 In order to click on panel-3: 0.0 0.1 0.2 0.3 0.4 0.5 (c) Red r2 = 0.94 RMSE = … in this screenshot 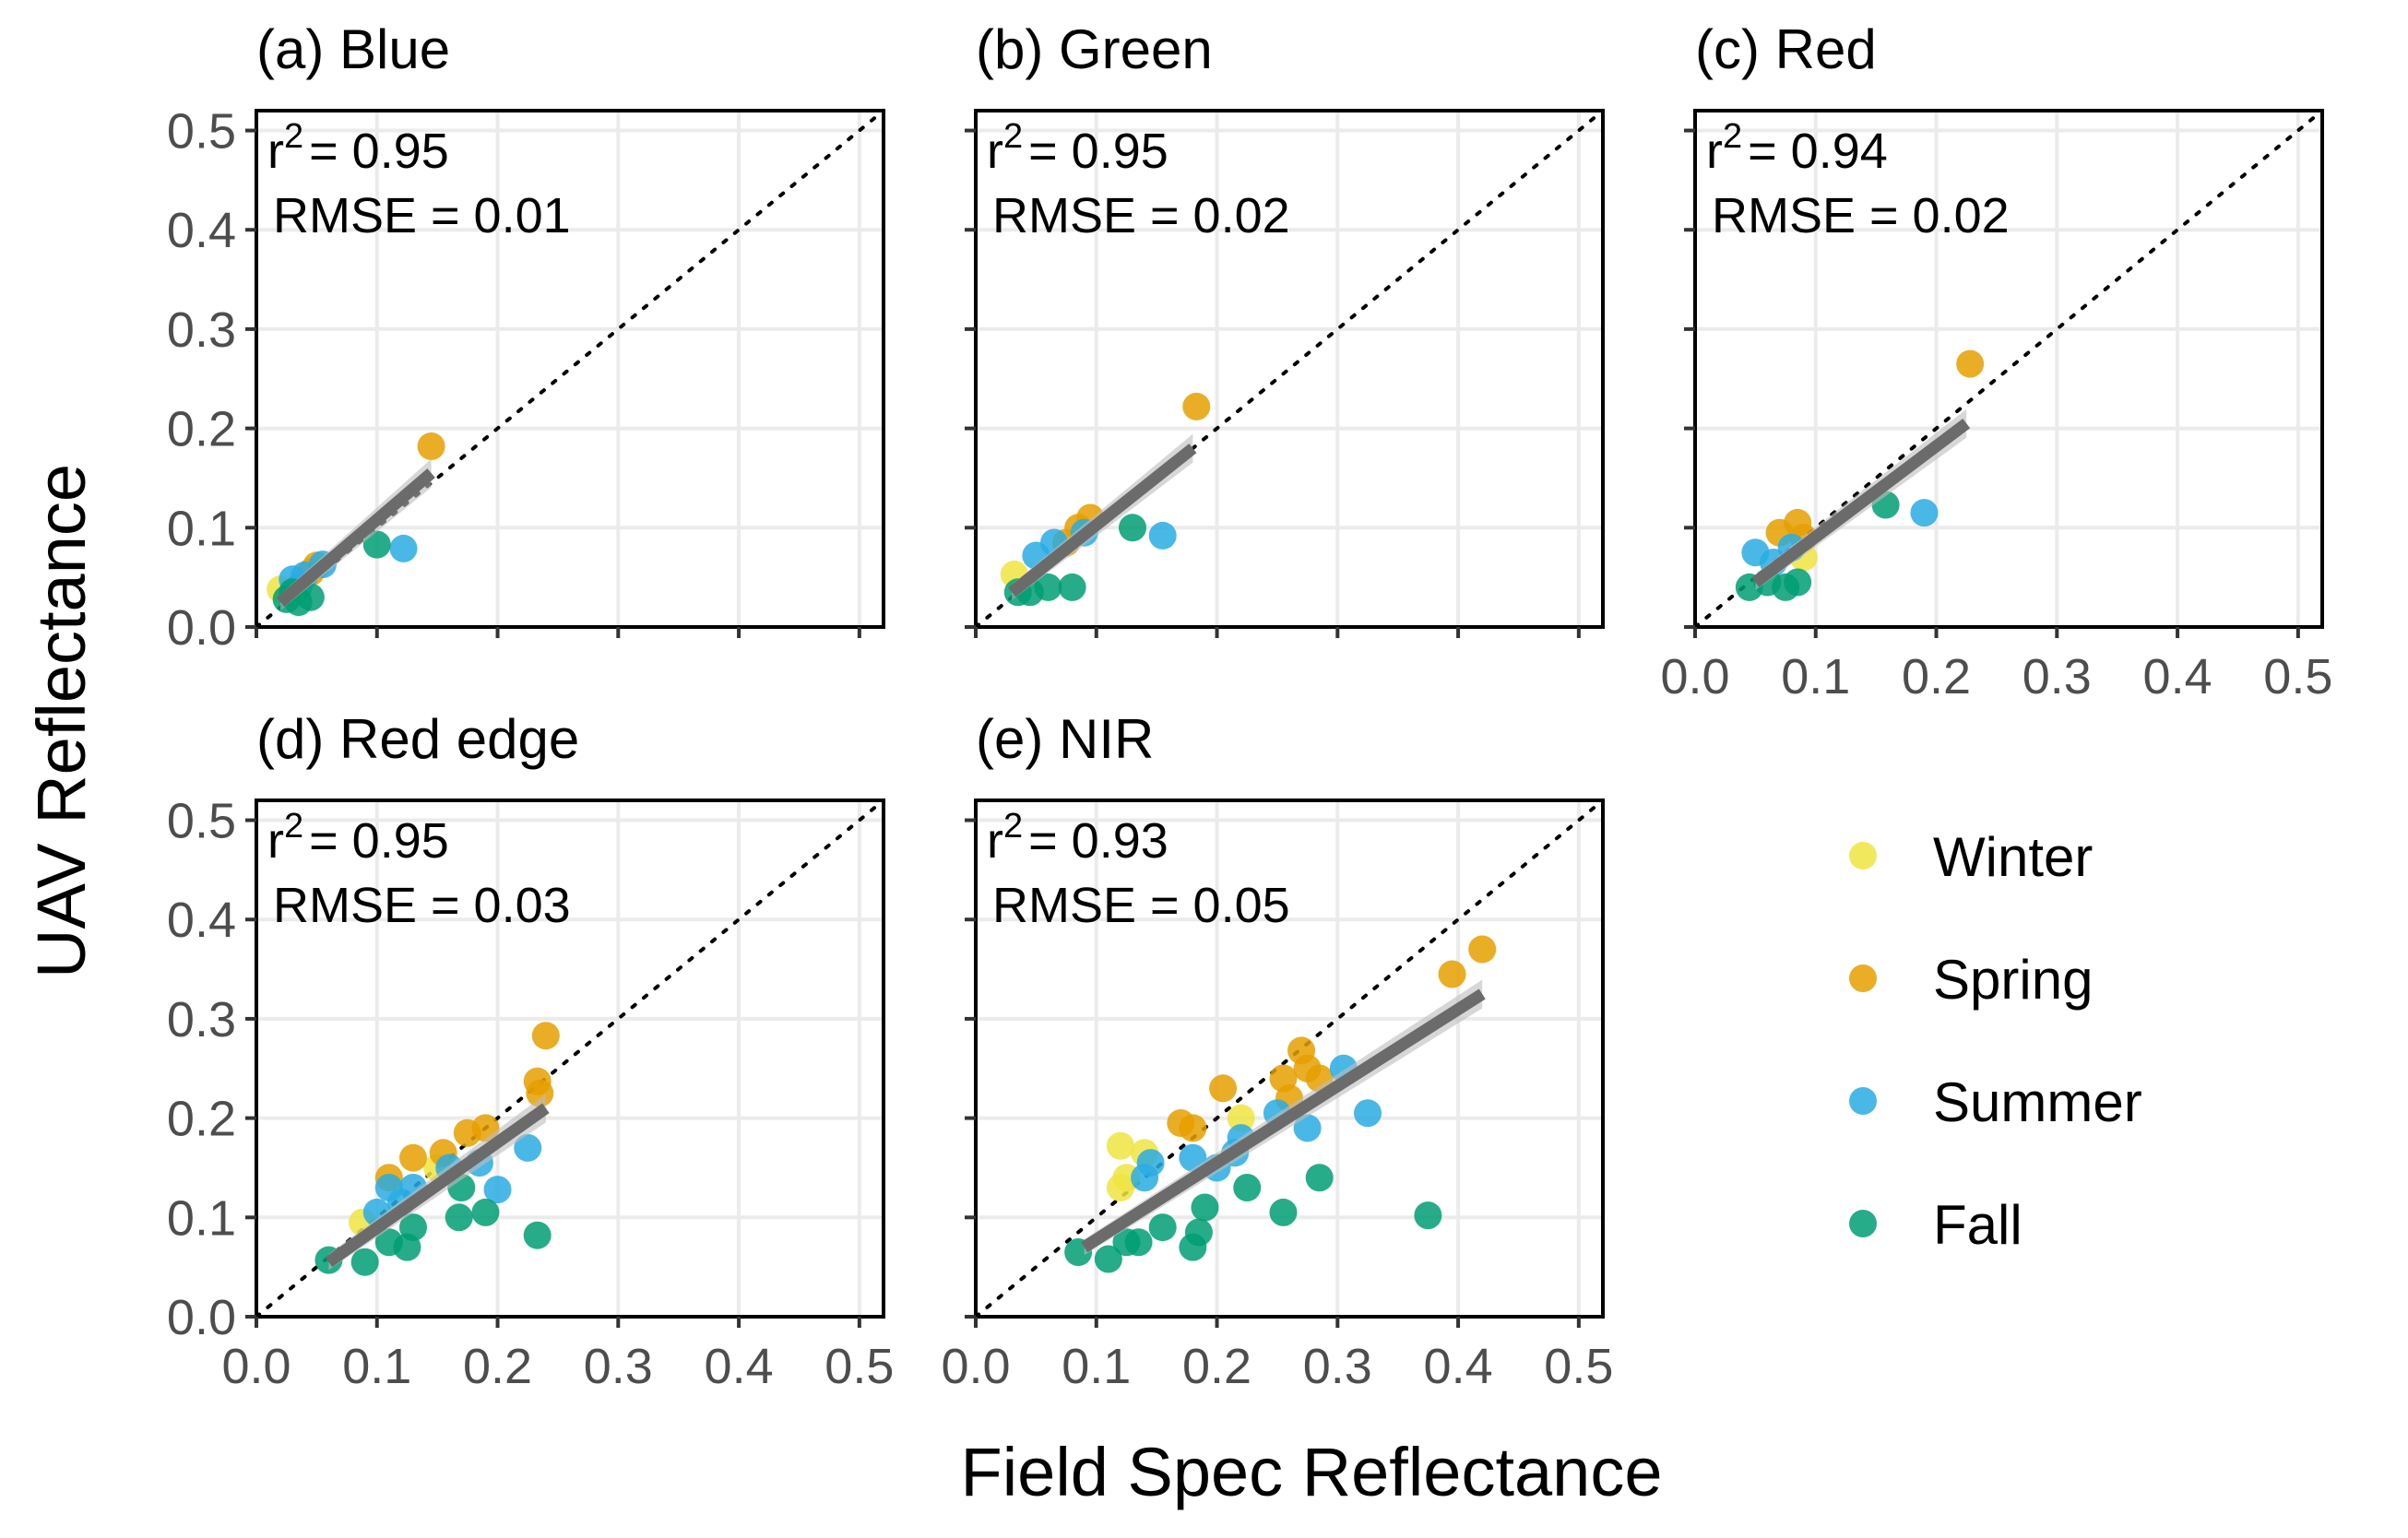, I will do `click(1996, 361)`.